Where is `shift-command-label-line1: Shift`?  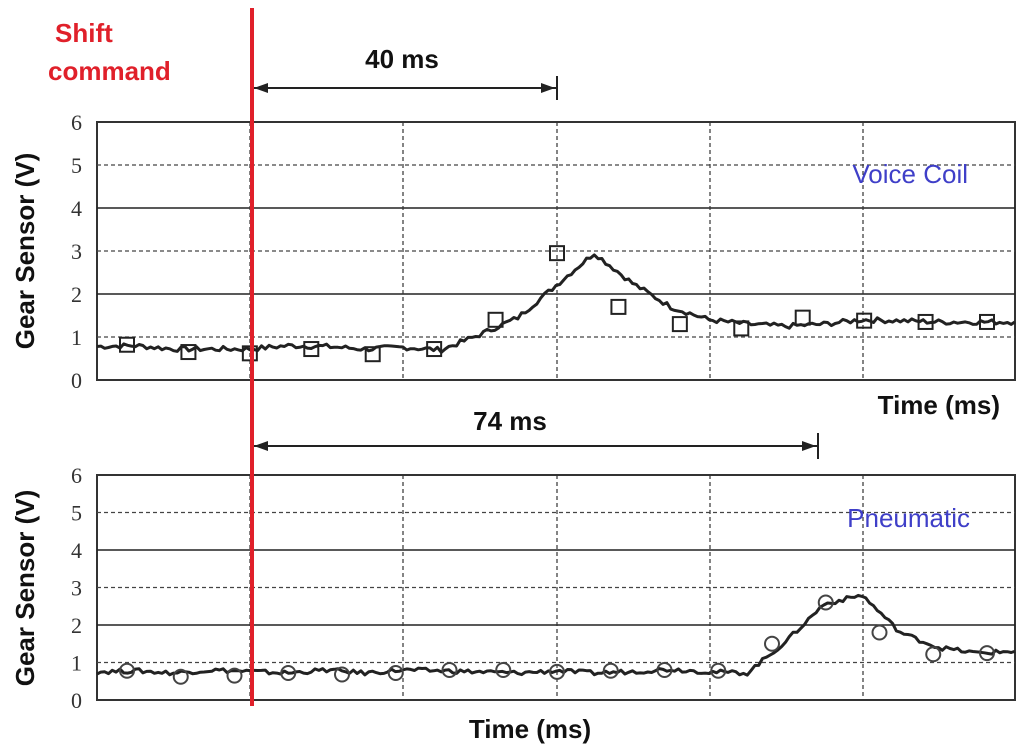 shift-command-label-line1: Shift is located at coordinates (84, 33).